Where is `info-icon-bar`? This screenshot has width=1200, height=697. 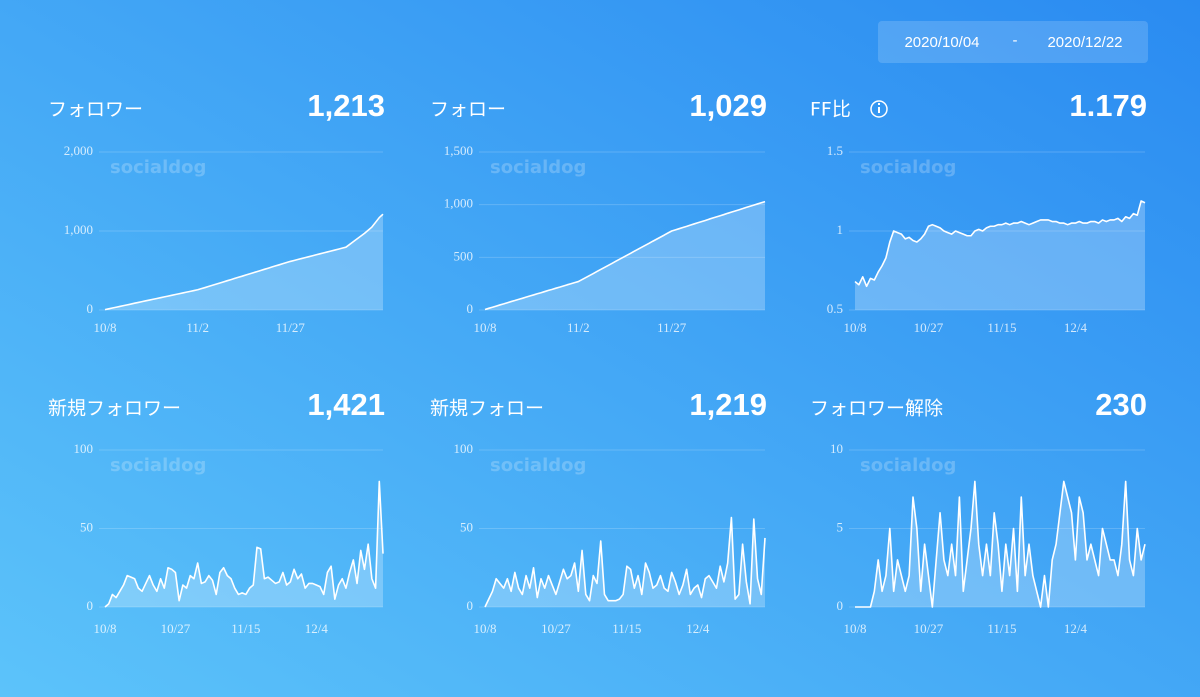 info-icon-bar is located at coordinates (879, 110).